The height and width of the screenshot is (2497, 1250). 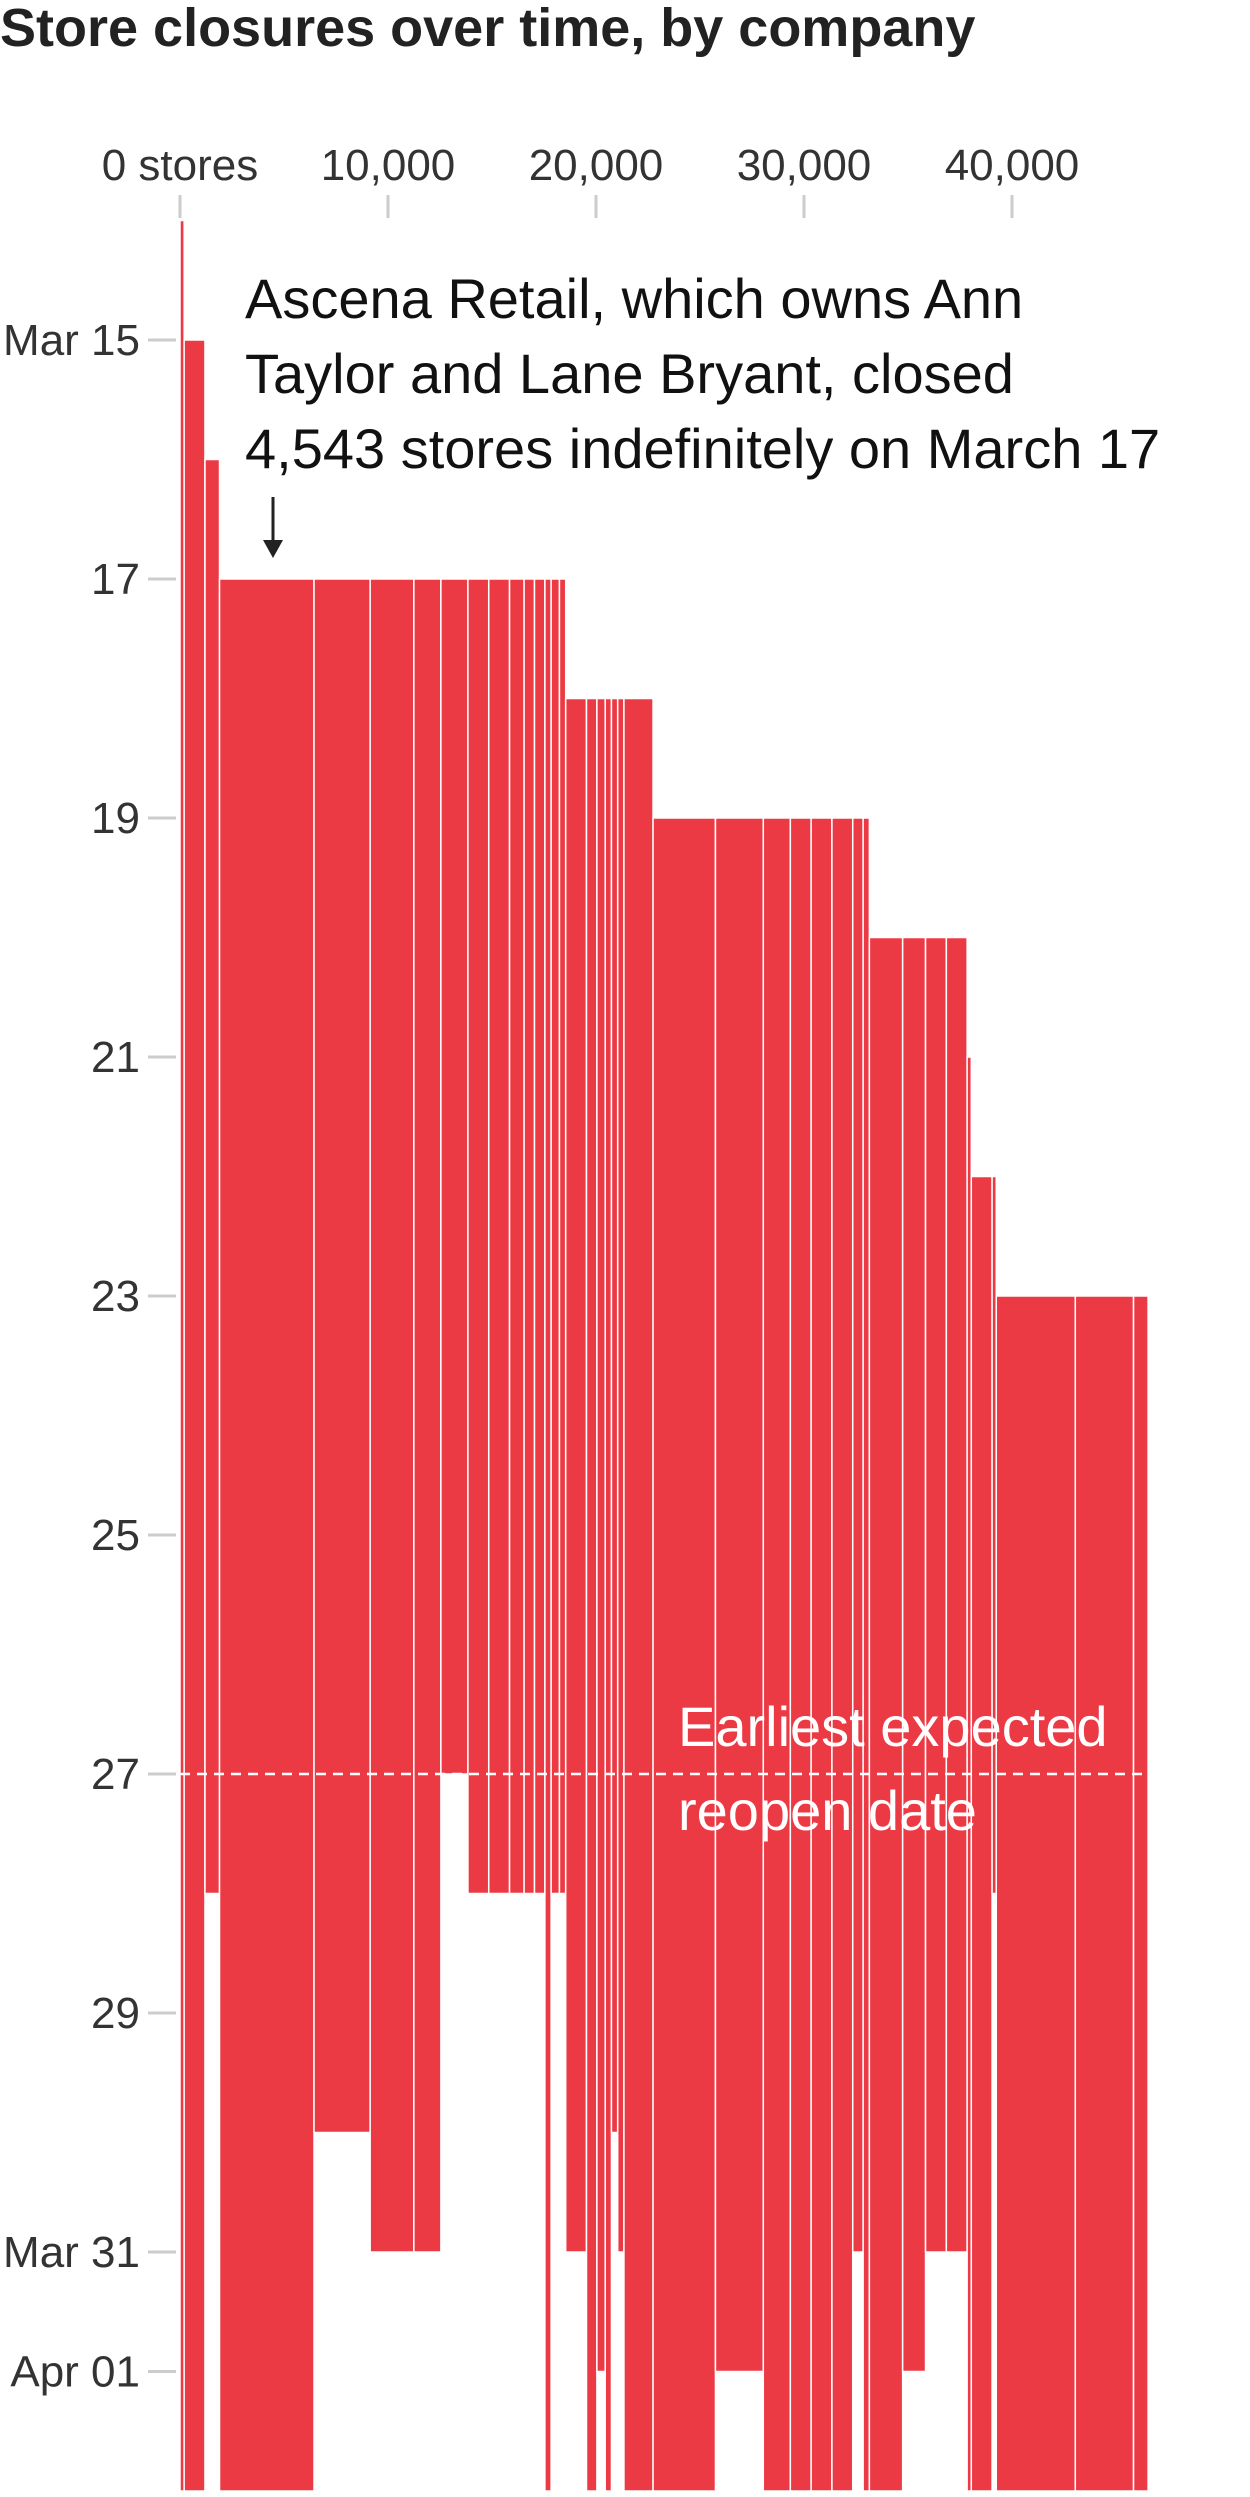 What do you see at coordinates (487, 29) in the screenshot?
I see `chart-title: Store closures over time, by company` at bounding box center [487, 29].